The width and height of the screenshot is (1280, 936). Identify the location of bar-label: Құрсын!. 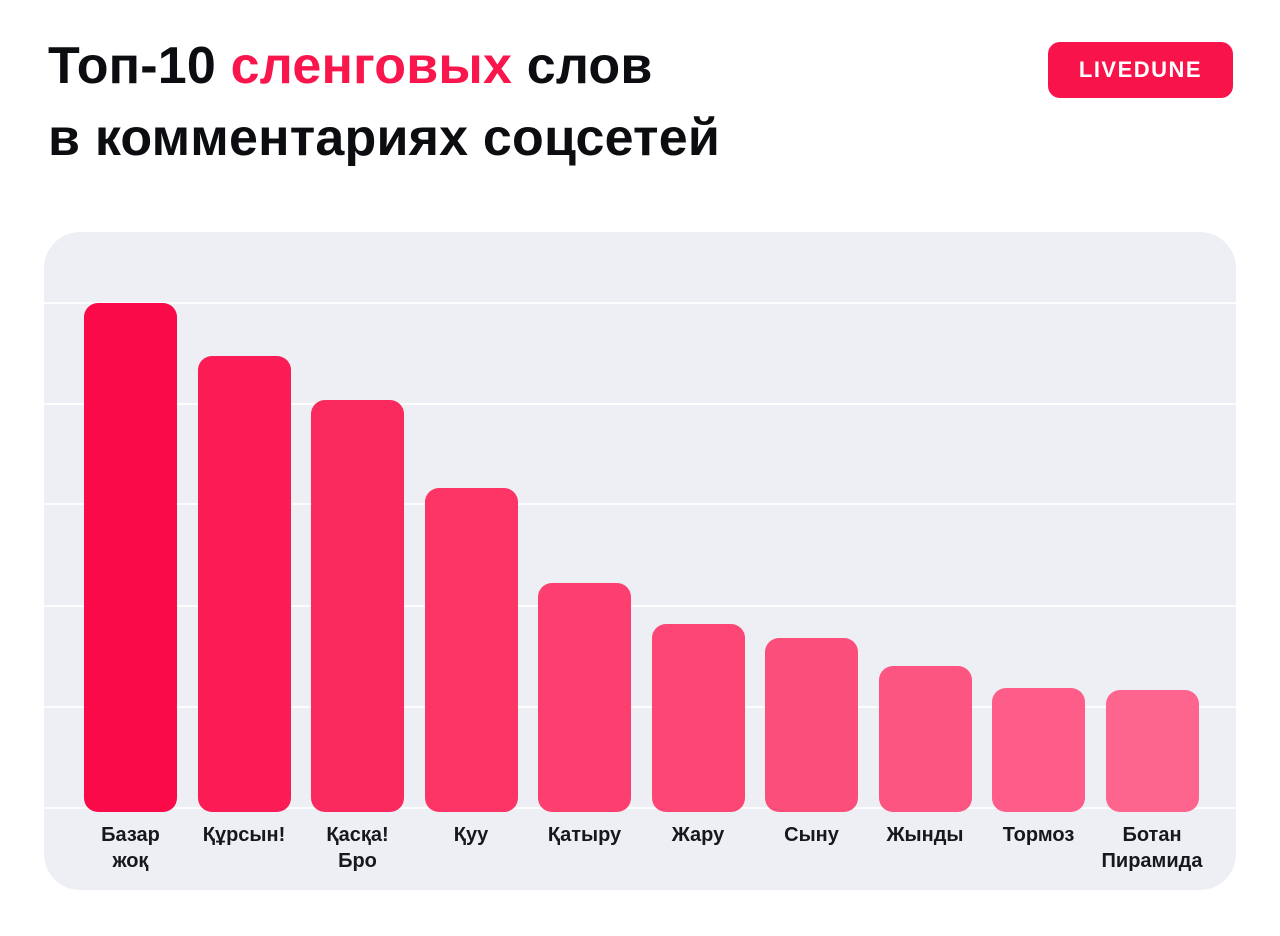
(244, 835).